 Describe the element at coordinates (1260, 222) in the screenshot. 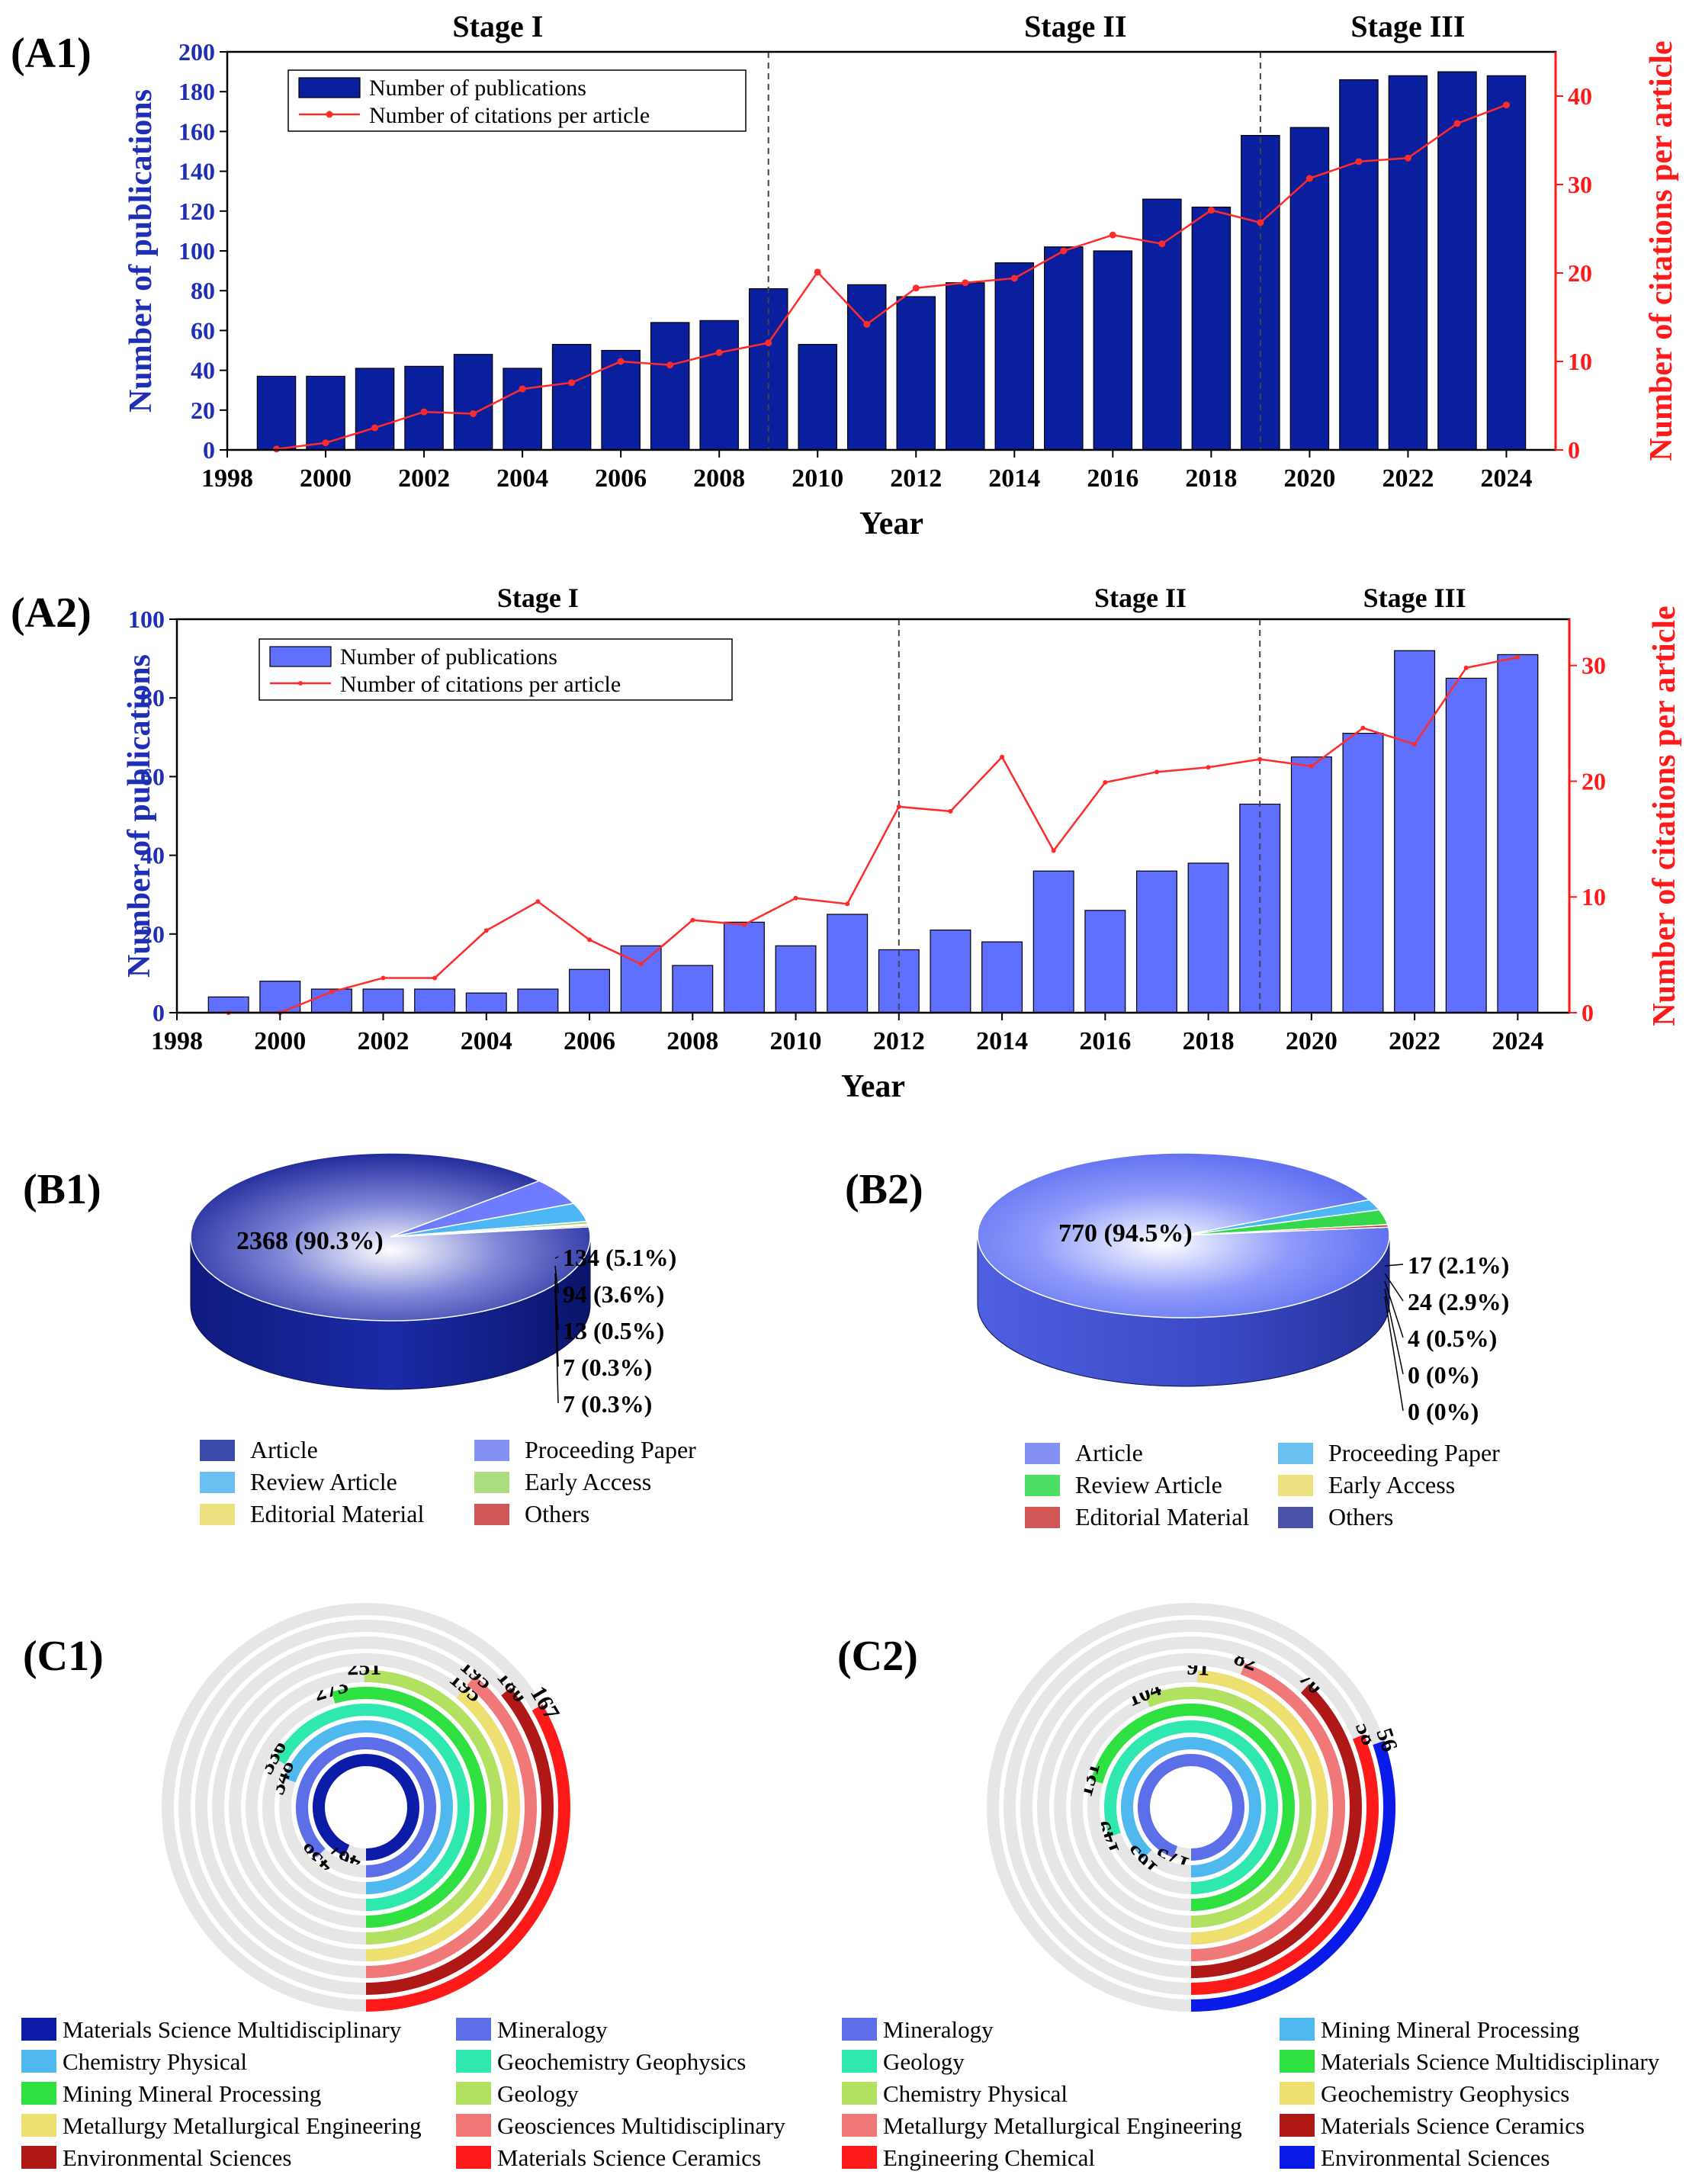

I see `citation-point-2019` at that location.